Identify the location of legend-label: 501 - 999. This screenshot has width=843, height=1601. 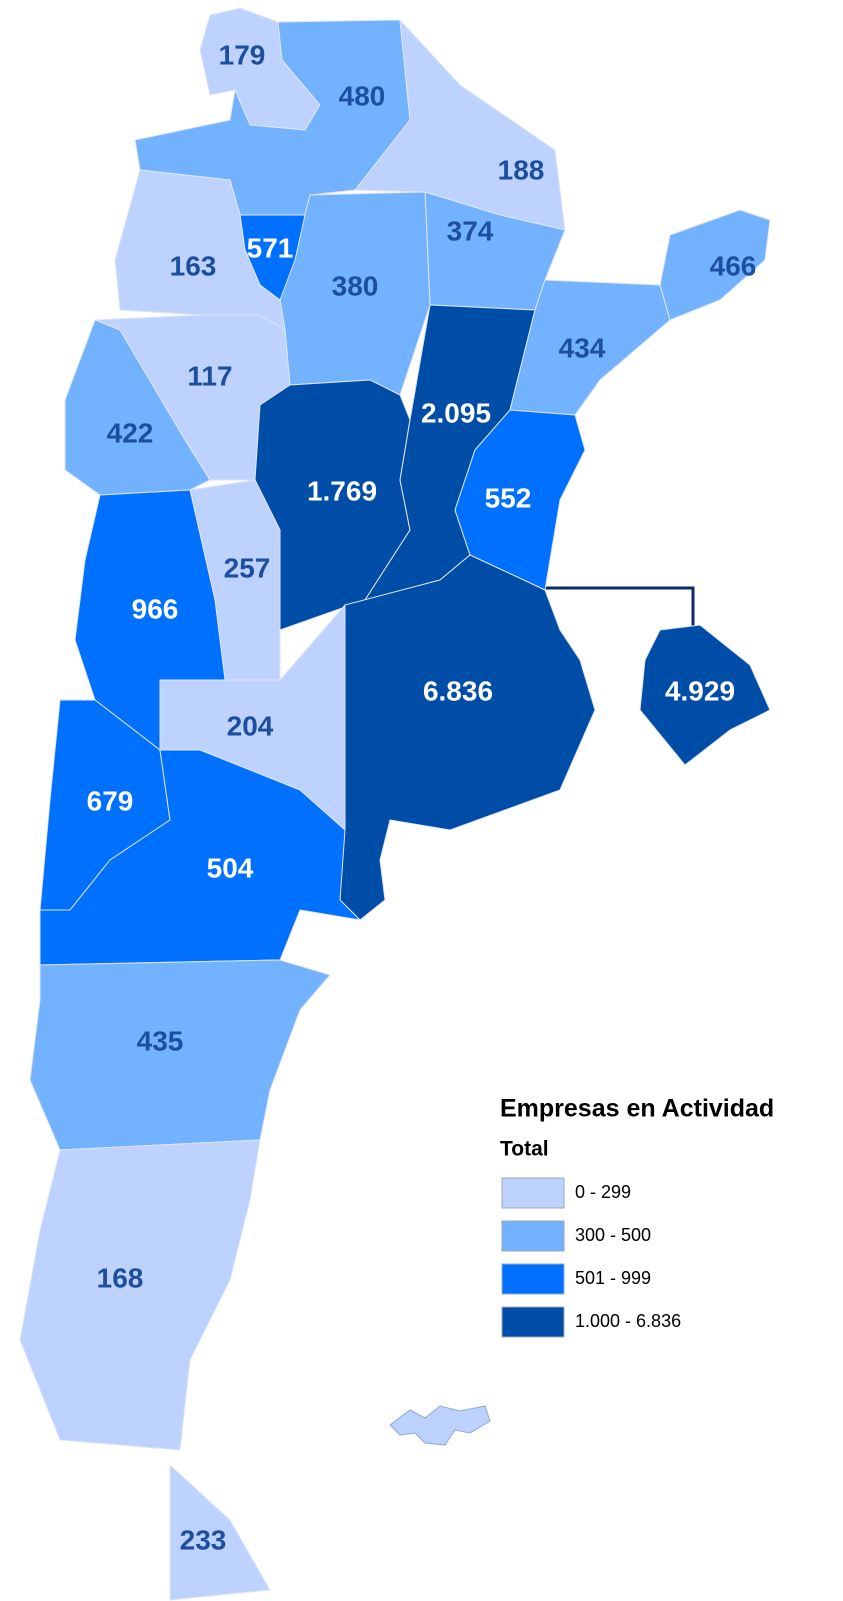
(613, 1278).